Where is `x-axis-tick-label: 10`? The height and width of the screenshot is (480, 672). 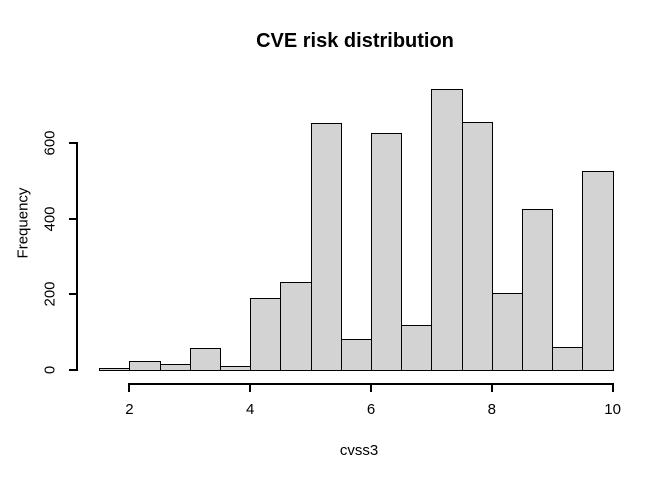 x-axis-tick-label: 10 is located at coordinates (612, 409).